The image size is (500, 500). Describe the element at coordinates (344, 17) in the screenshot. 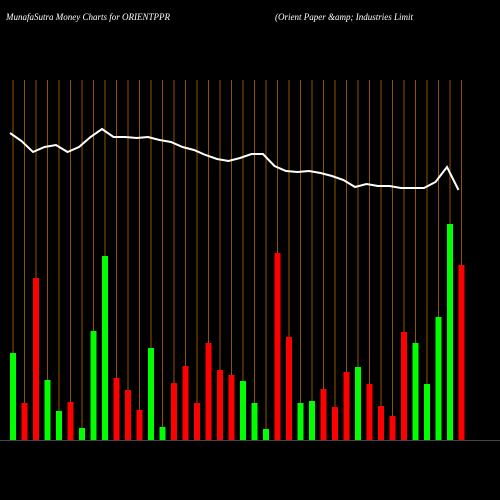

I see `chart-subtitle: (Orient Paper &amp; Industries Limit` at that location.